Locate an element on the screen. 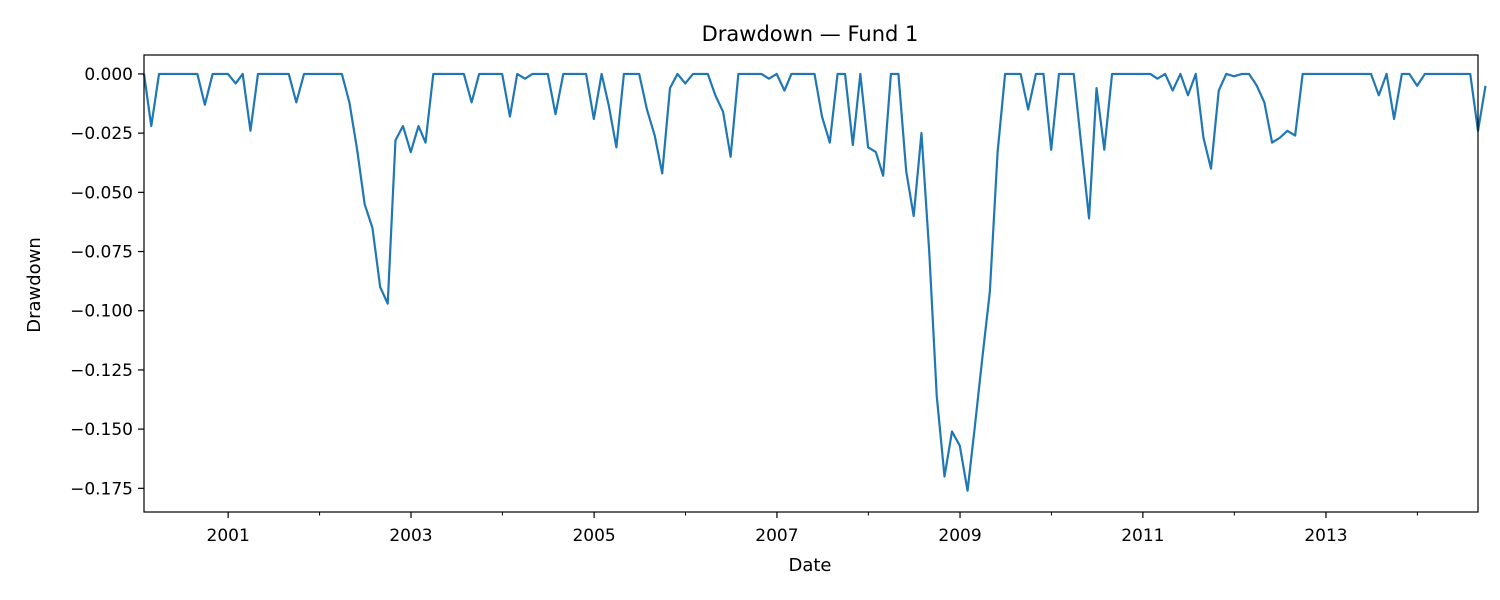 This screenshot has width=1500, height=600. x-tick-label-5: 2011 is located at coordinates (1142, 536).